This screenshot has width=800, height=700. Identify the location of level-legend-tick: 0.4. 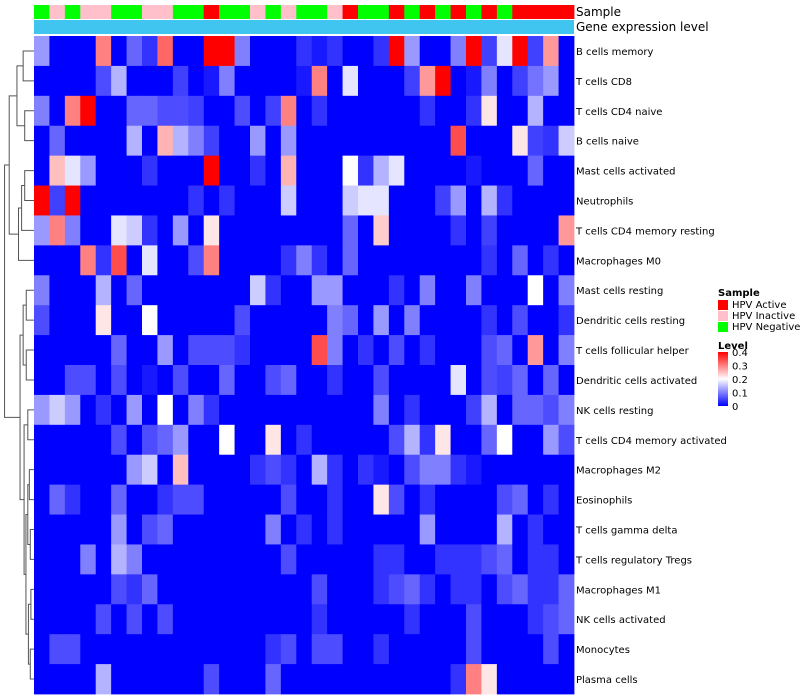
(740, 353).